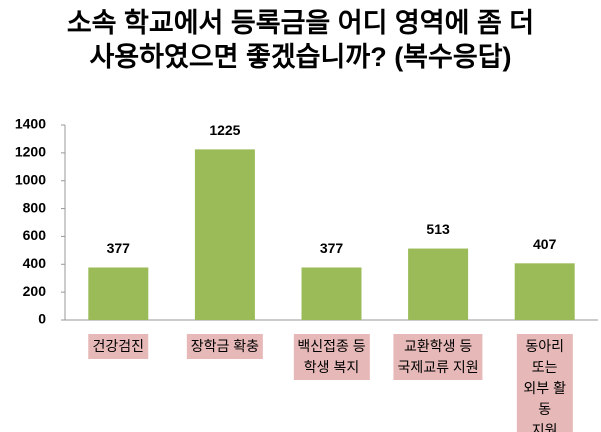  I want to click on x-tick-label: 장학금 확충, so click(225, 346).